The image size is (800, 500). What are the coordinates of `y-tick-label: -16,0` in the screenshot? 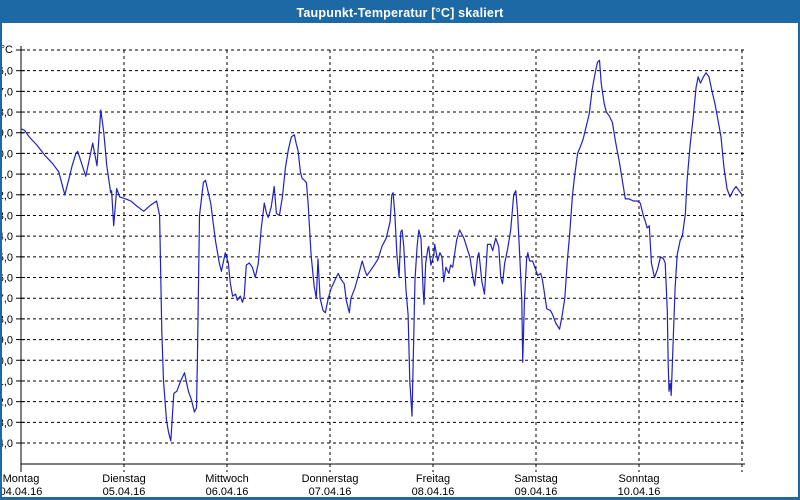 It's located at (7, 72).